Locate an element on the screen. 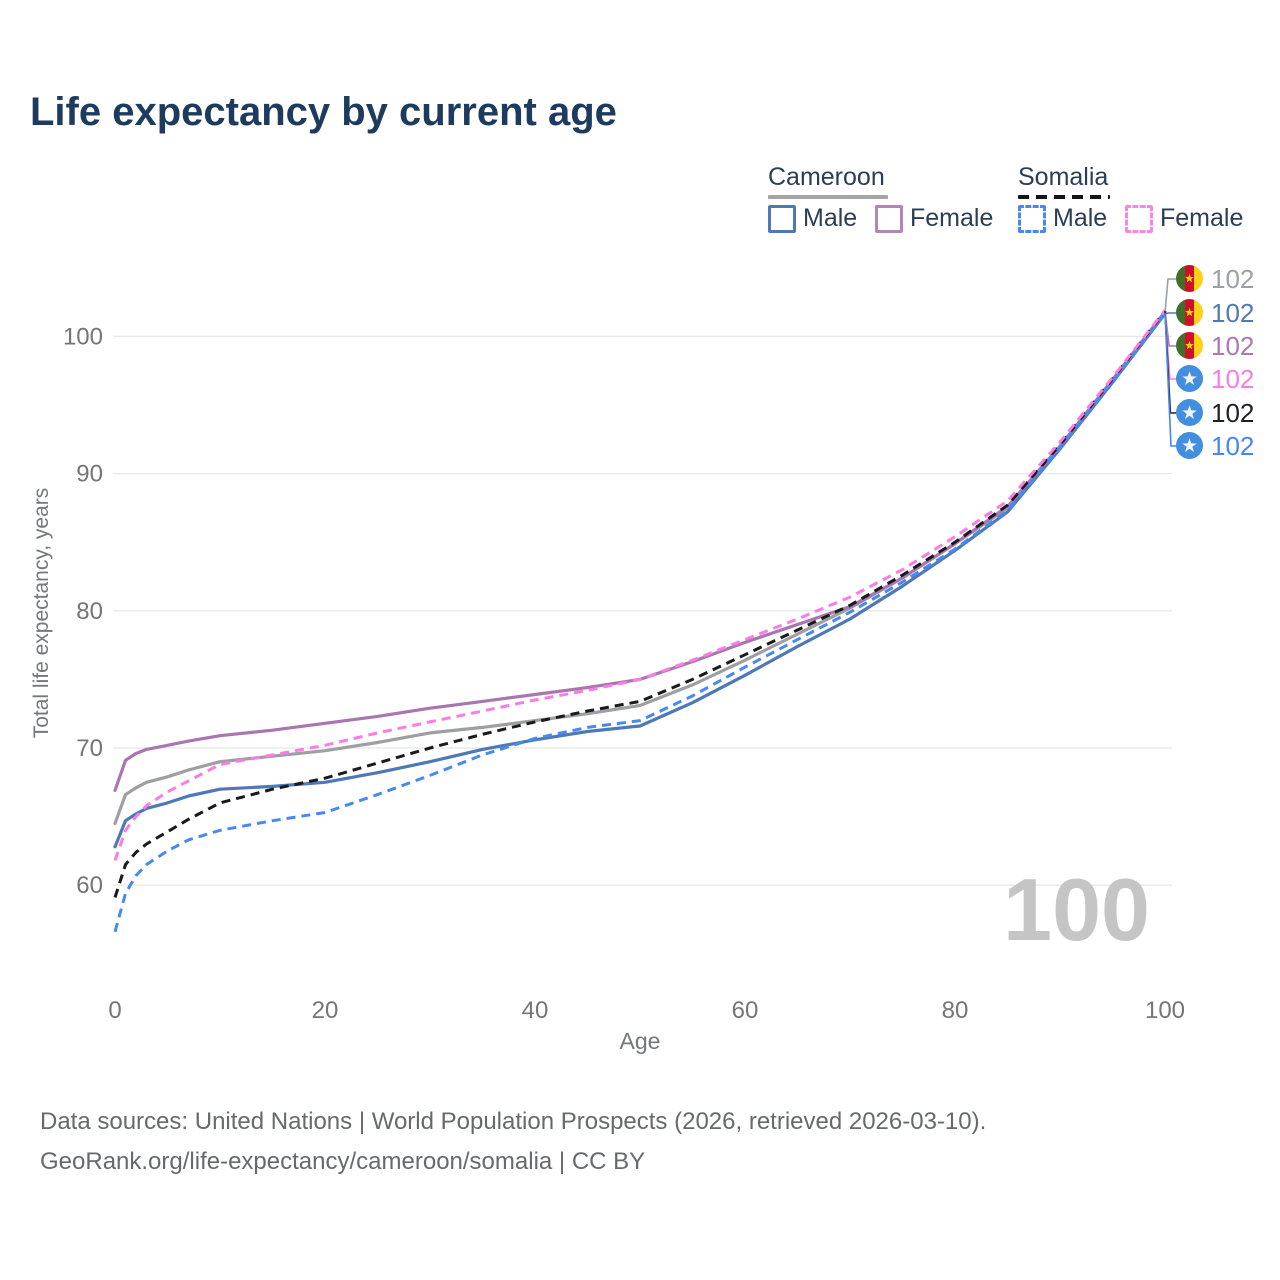 The image size is (1280, 1280). legend-item-somalia-female: Female is located at coordinates (1184, 218).